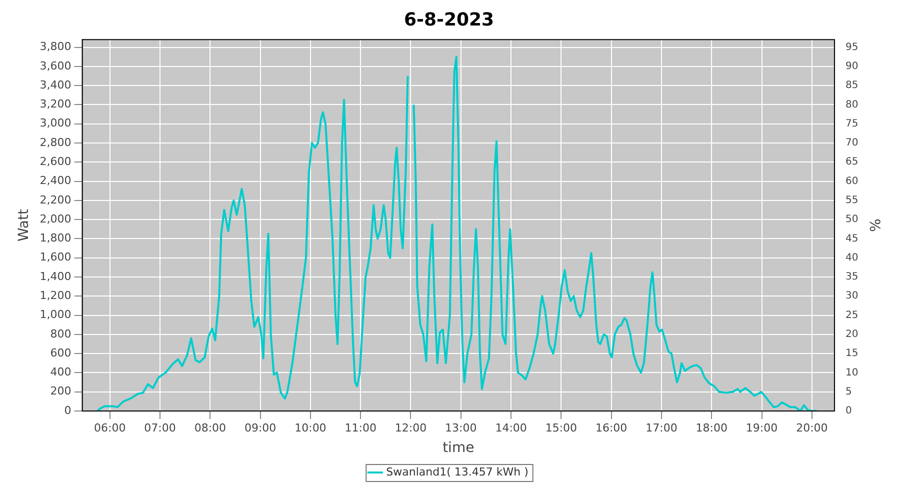  Describe the element at coordinates (56, 65) in the screenshot. I see `y-tick-label: 3,600` at that location.